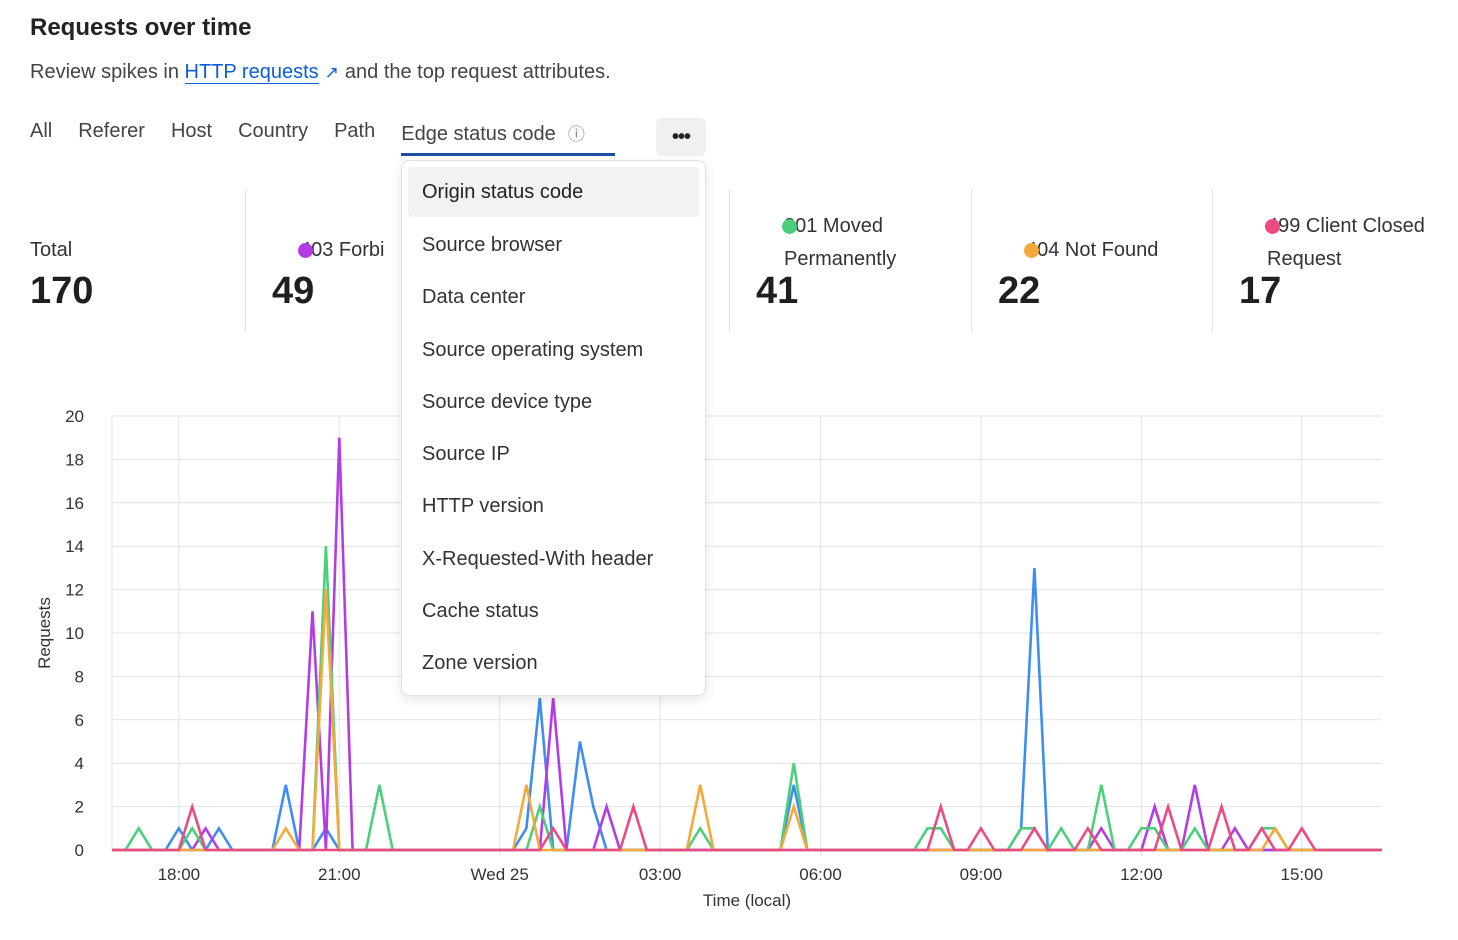 The height and width of the screenshot is (940, 1458). Describe the element at coordinates (478, 134) in the screenshot. I see `tab-label: Edge status code` at that location.